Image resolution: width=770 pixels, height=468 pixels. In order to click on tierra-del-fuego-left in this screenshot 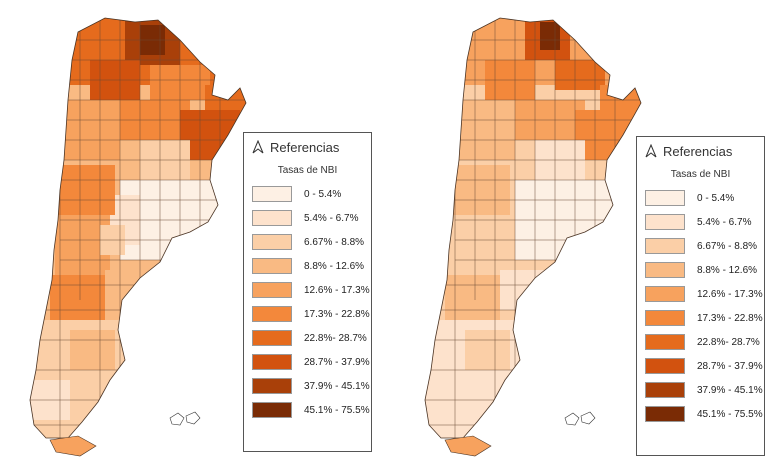, I will do `click(73, 446)`.